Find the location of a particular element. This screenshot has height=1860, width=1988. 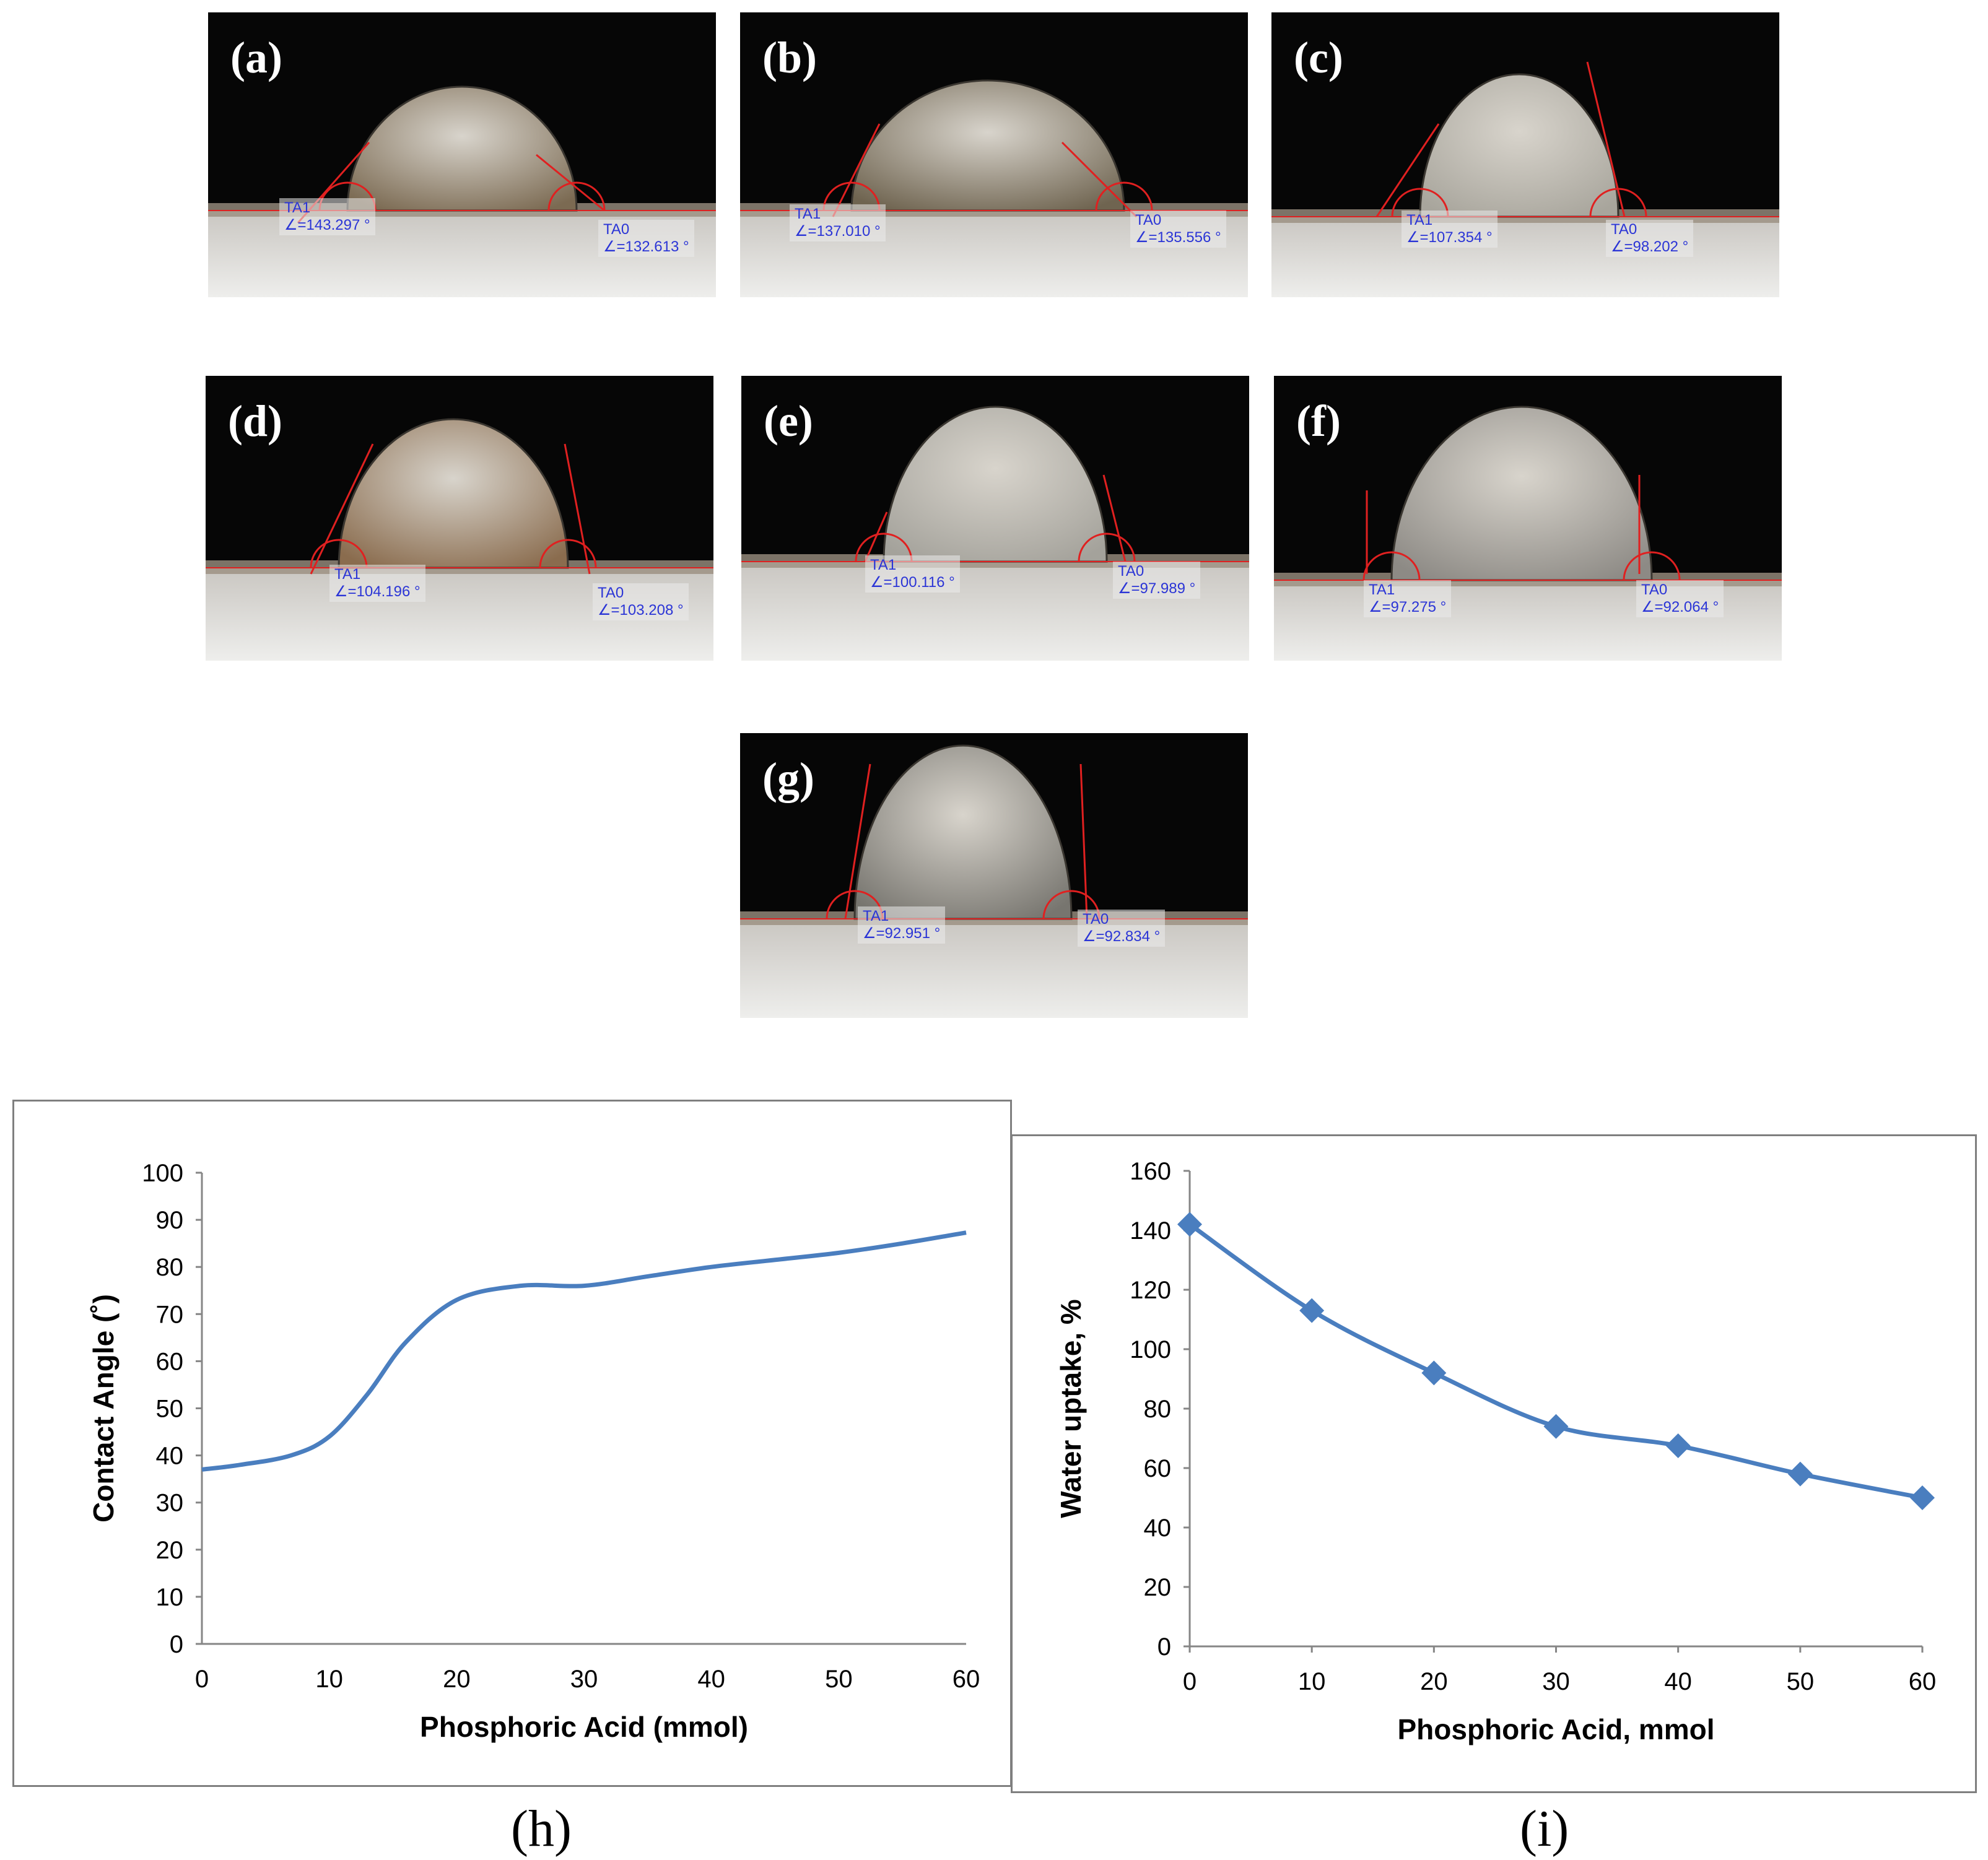

ta0-value: ∠=98.202 ° is located at coordinates (1650, 247).